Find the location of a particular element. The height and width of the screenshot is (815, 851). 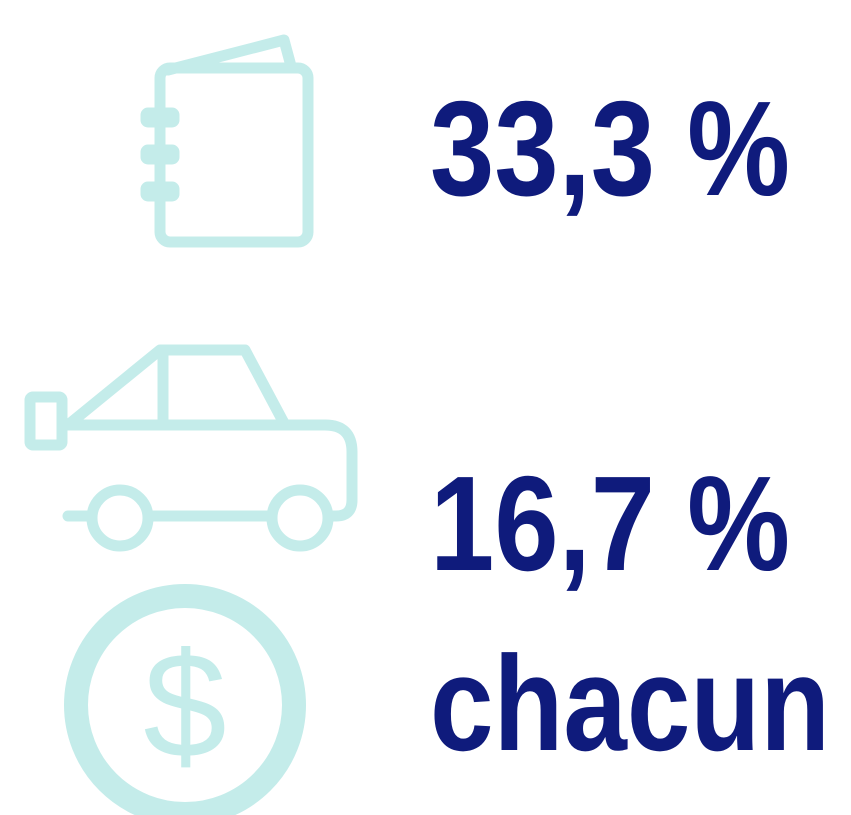

coin-icon: $ is located at coordinates (185, 699).